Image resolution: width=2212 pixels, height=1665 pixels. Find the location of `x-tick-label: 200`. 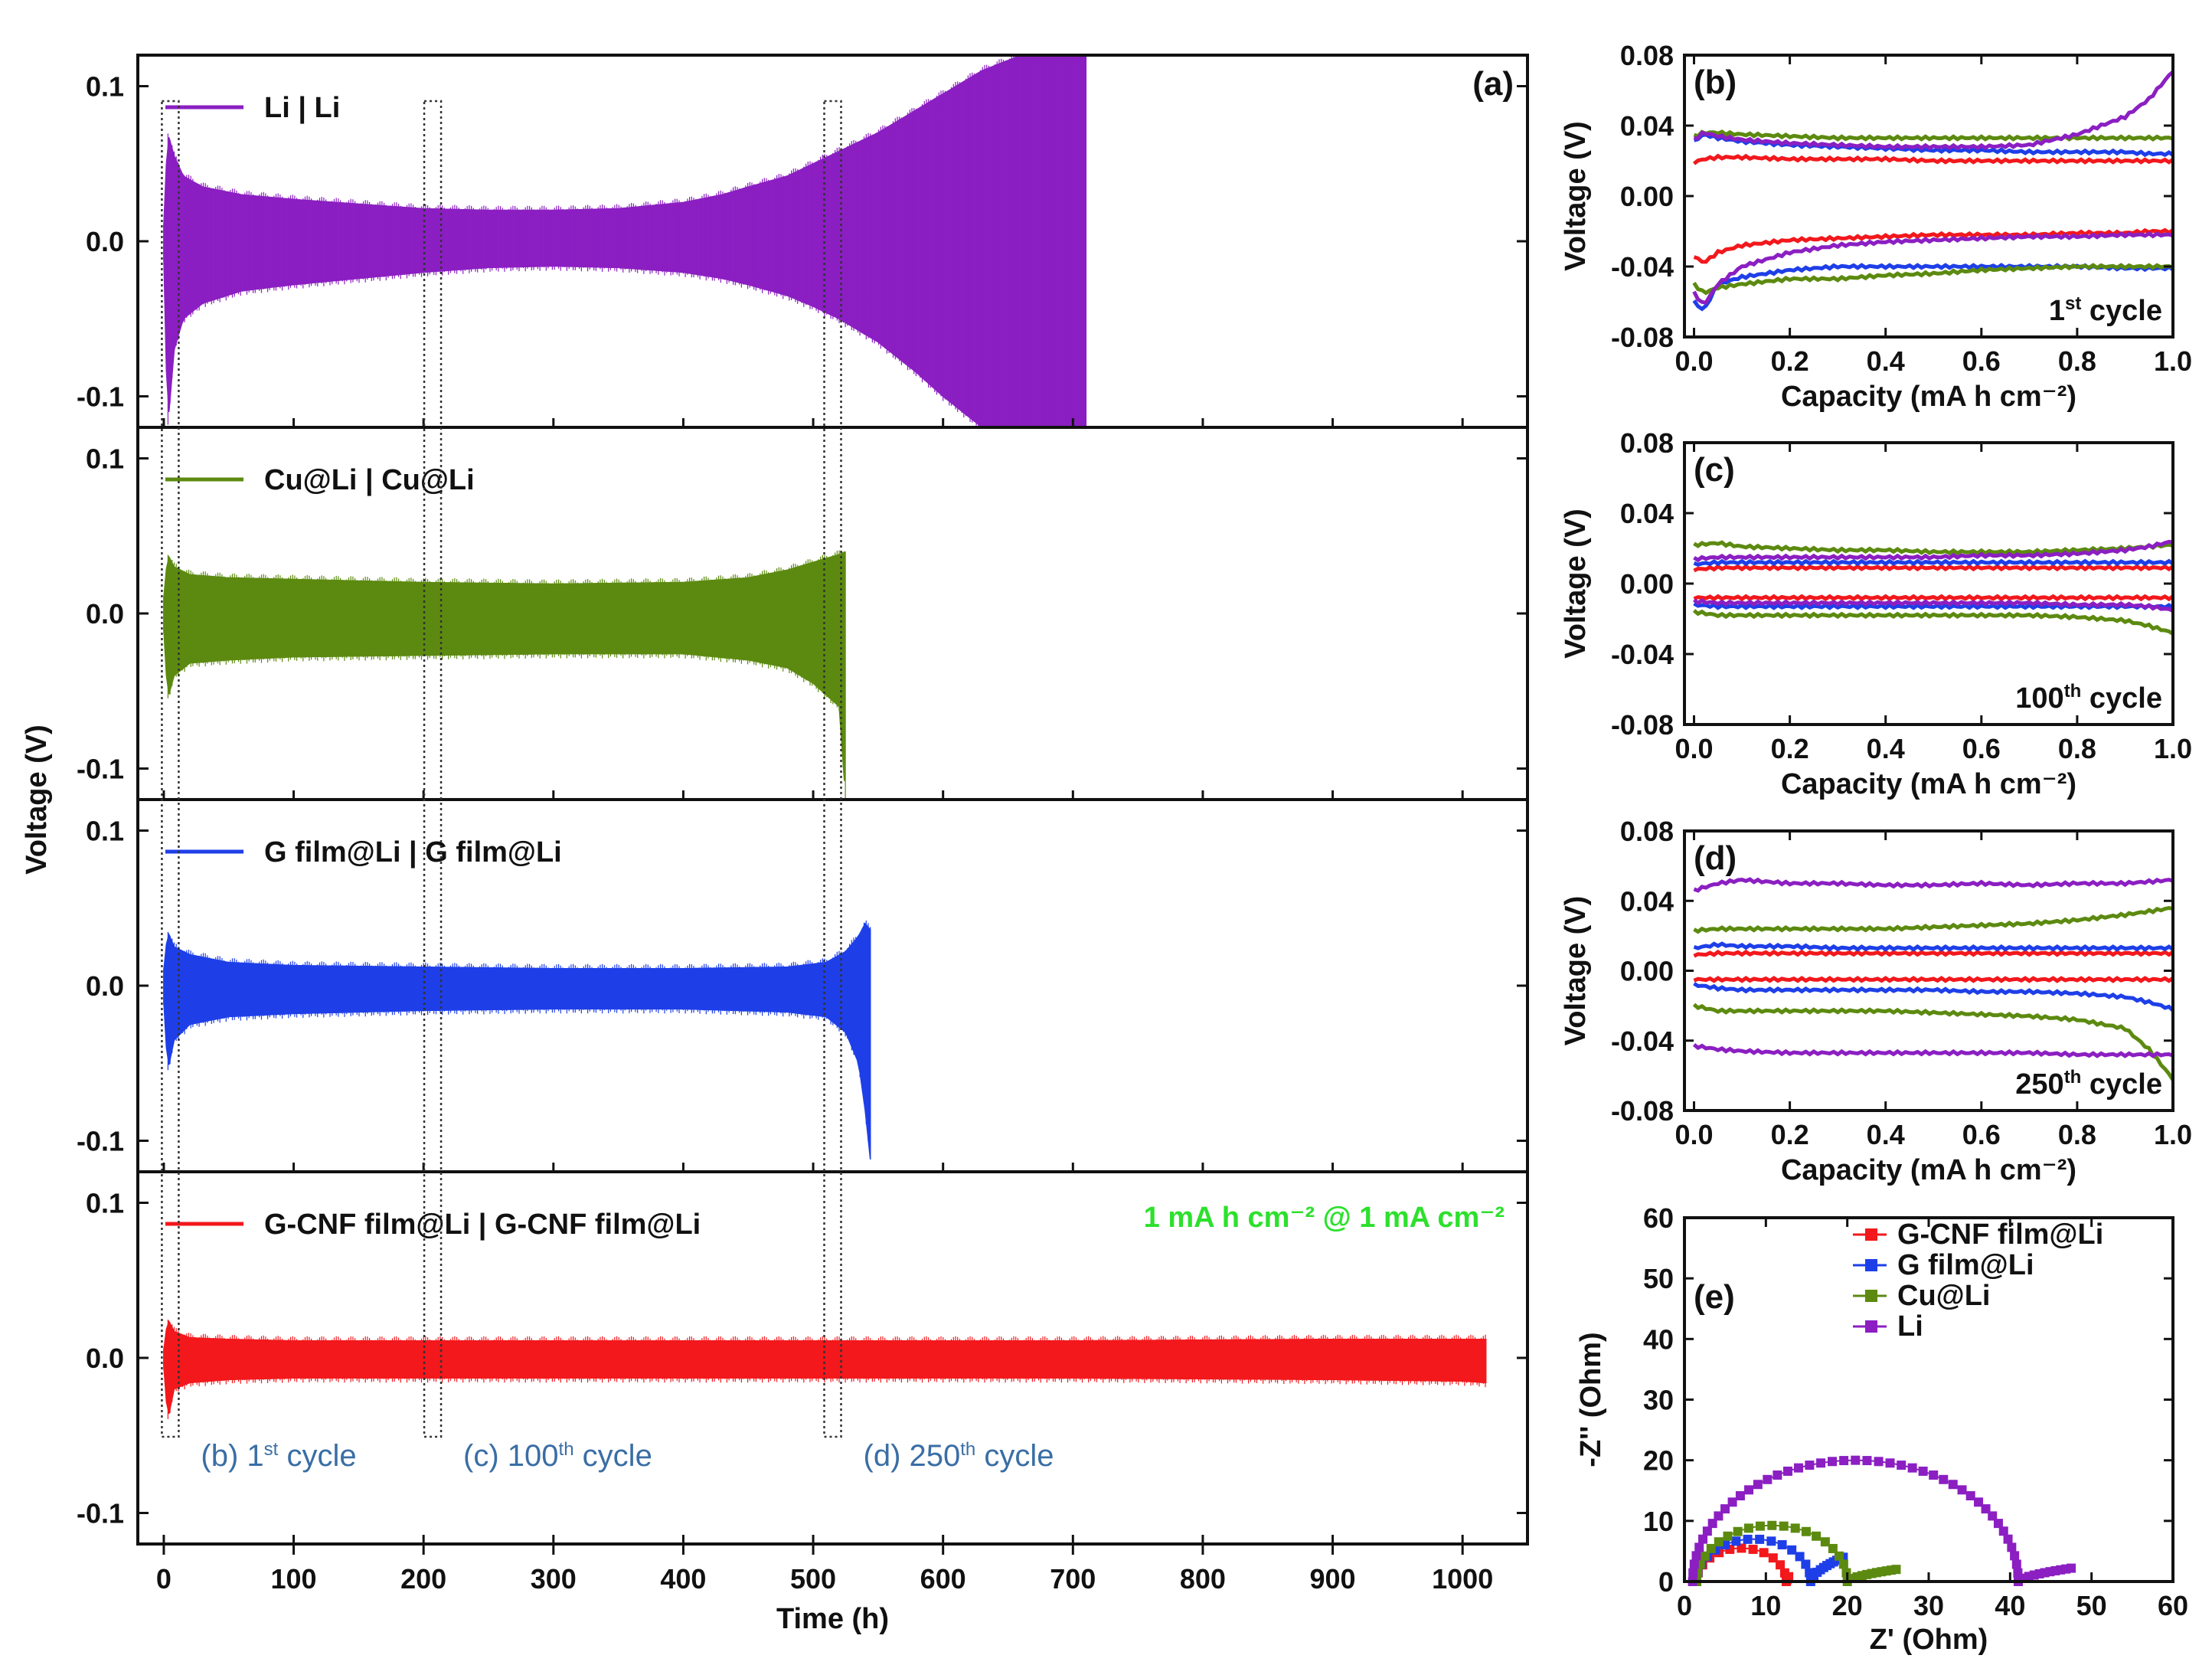

x-tick-label: 200 is located at coordinates (423, 1579).